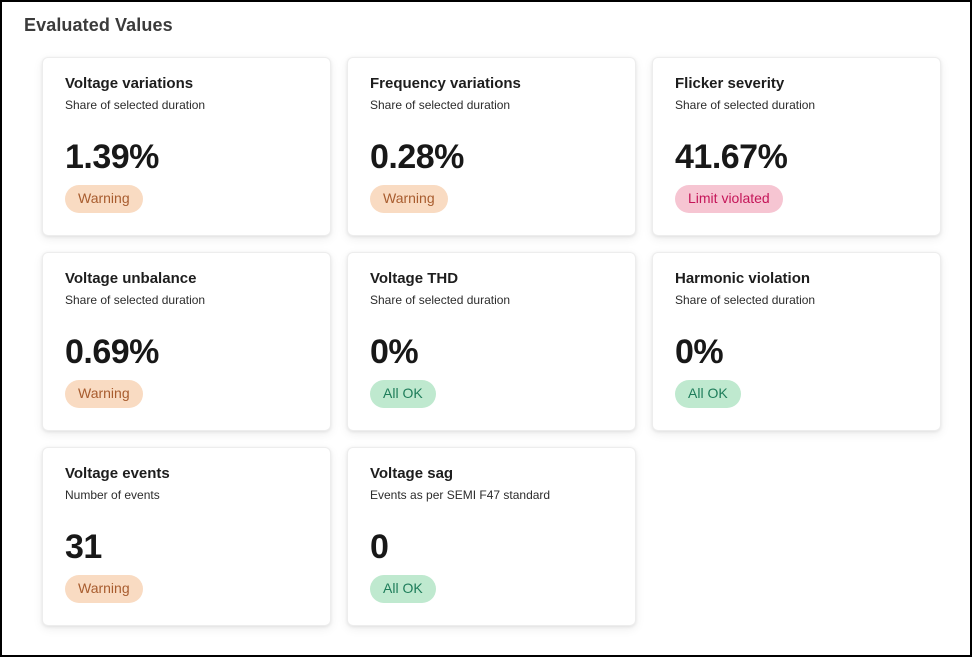  Describe the element at coordinates (743, 278) in the screenshot. I see `card-title: Harmonic violation` at that location.